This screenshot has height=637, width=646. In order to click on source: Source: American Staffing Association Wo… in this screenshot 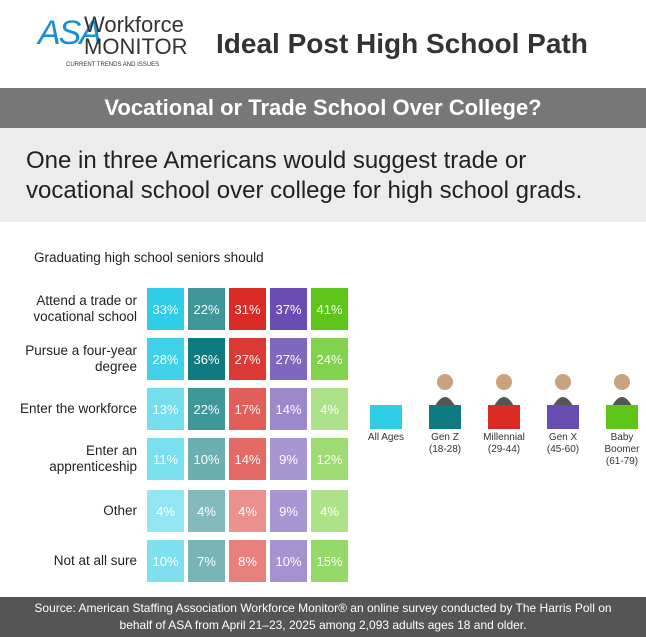, I will do `click(323, 617)`.